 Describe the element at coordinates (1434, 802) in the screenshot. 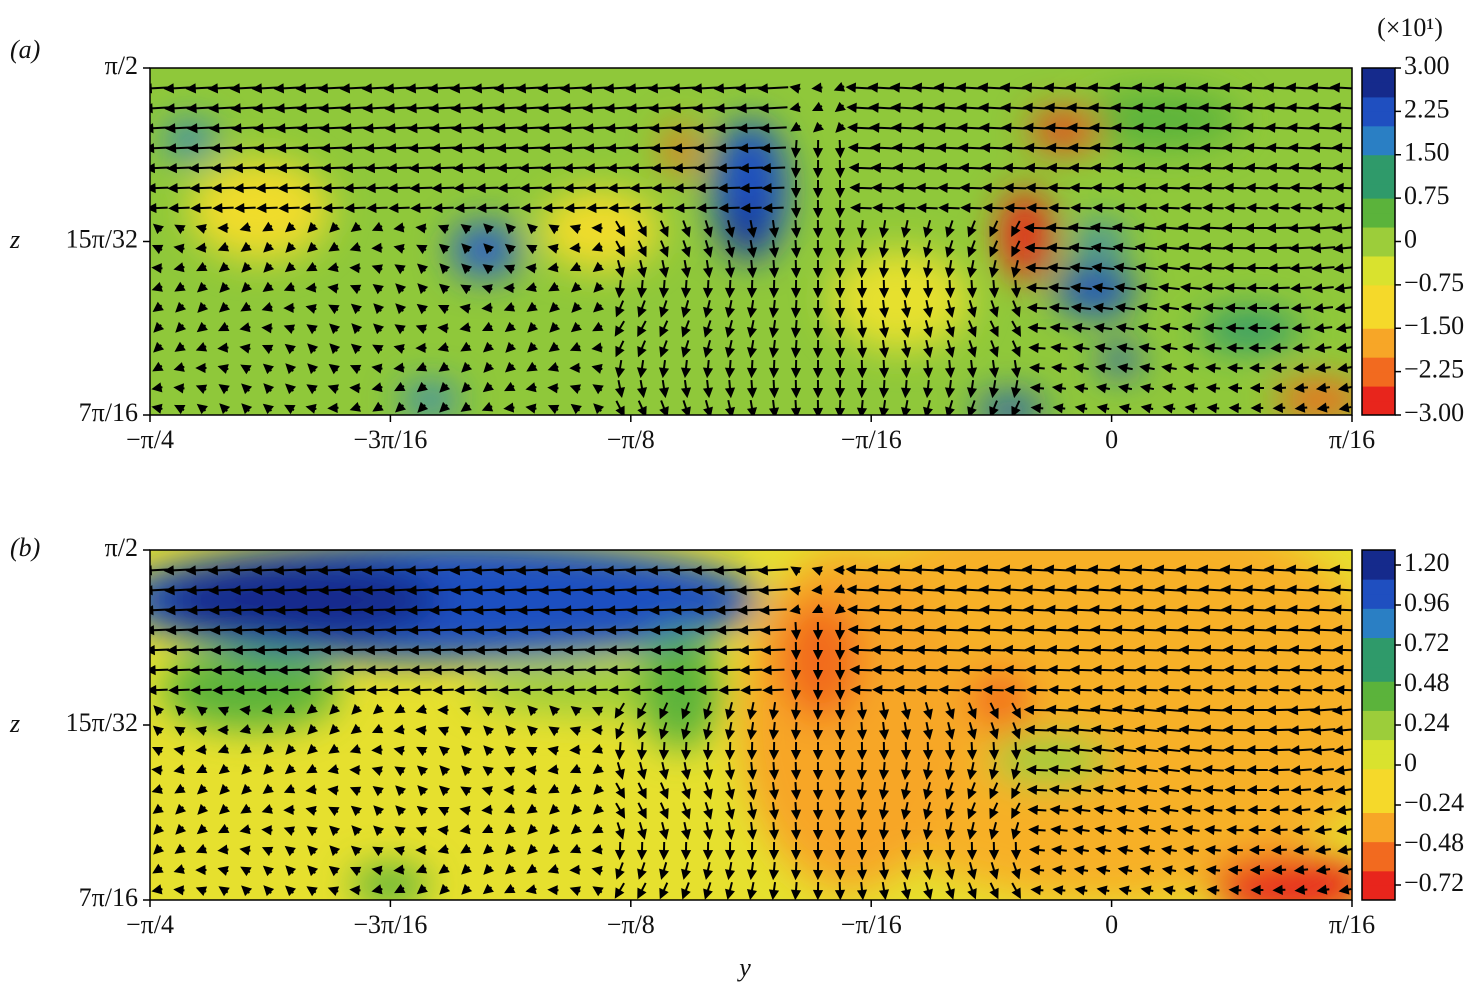

I see `colorbar-tick-label: −0.24` at that location.